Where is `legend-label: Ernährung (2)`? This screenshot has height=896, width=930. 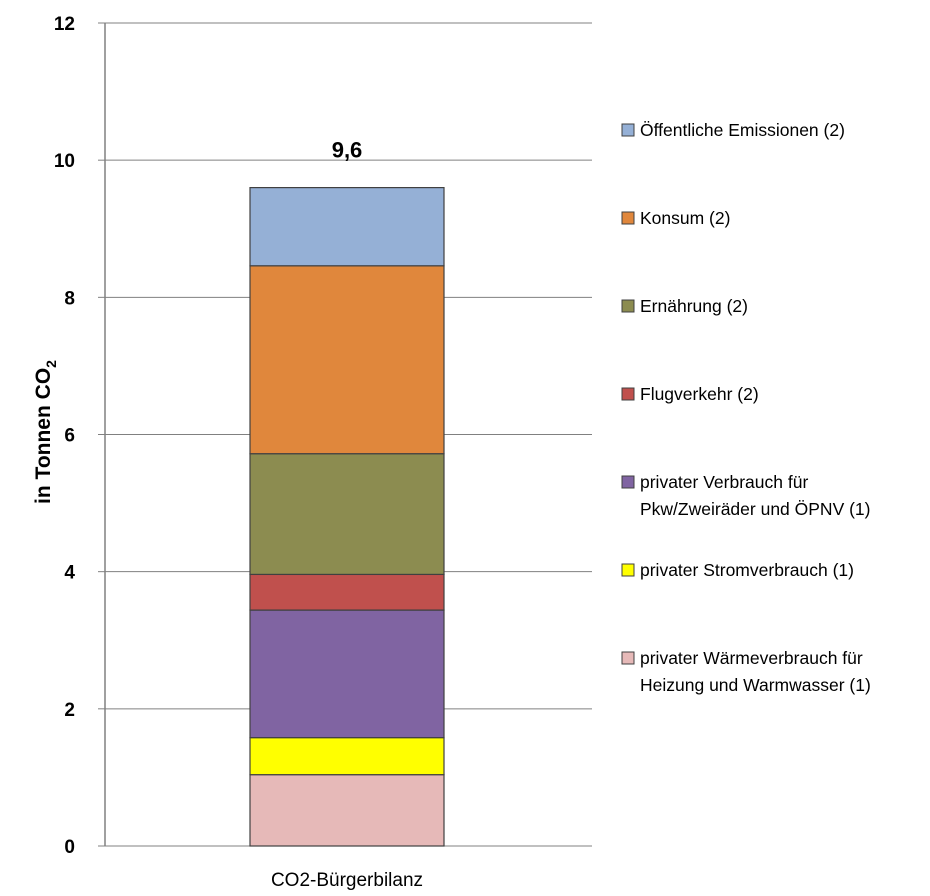
legend-label: Ernährung (2) is located at coordinates (694, 306).